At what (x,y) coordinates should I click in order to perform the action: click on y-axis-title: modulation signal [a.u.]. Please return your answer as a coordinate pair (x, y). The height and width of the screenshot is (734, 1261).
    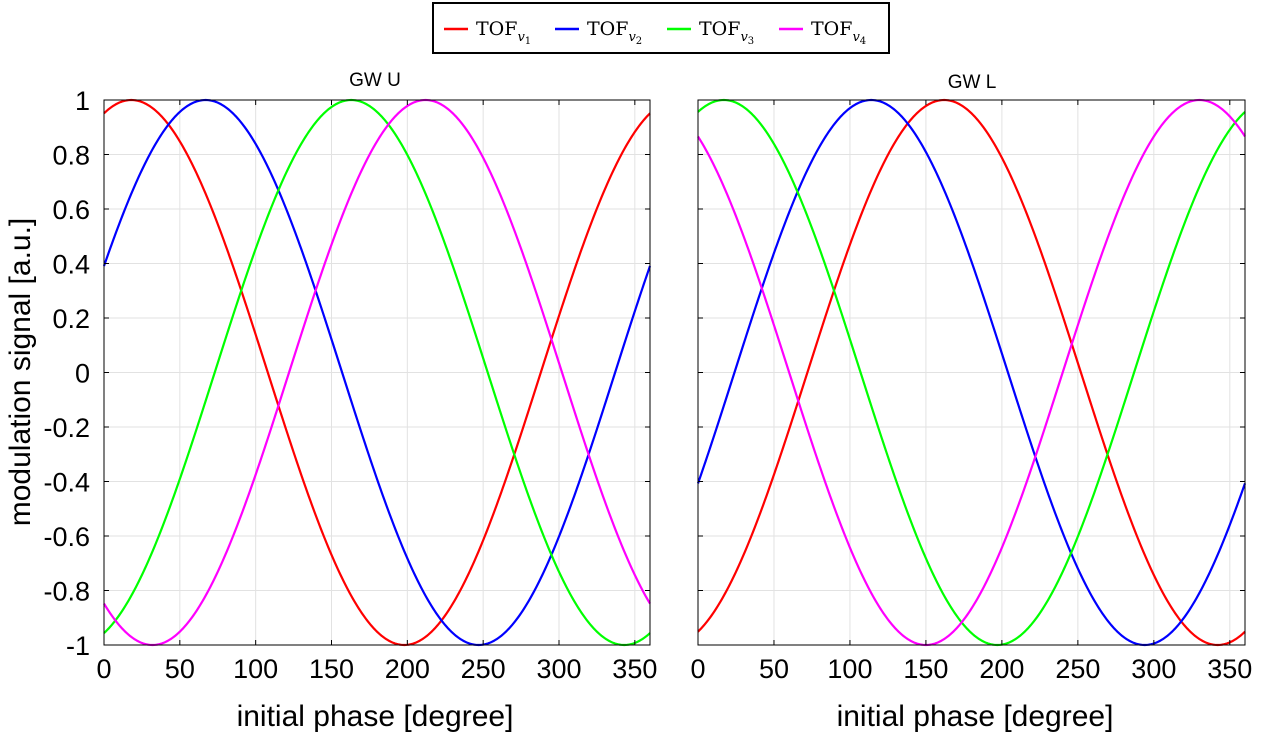
    Looking at the image, I should click on (20, 372).